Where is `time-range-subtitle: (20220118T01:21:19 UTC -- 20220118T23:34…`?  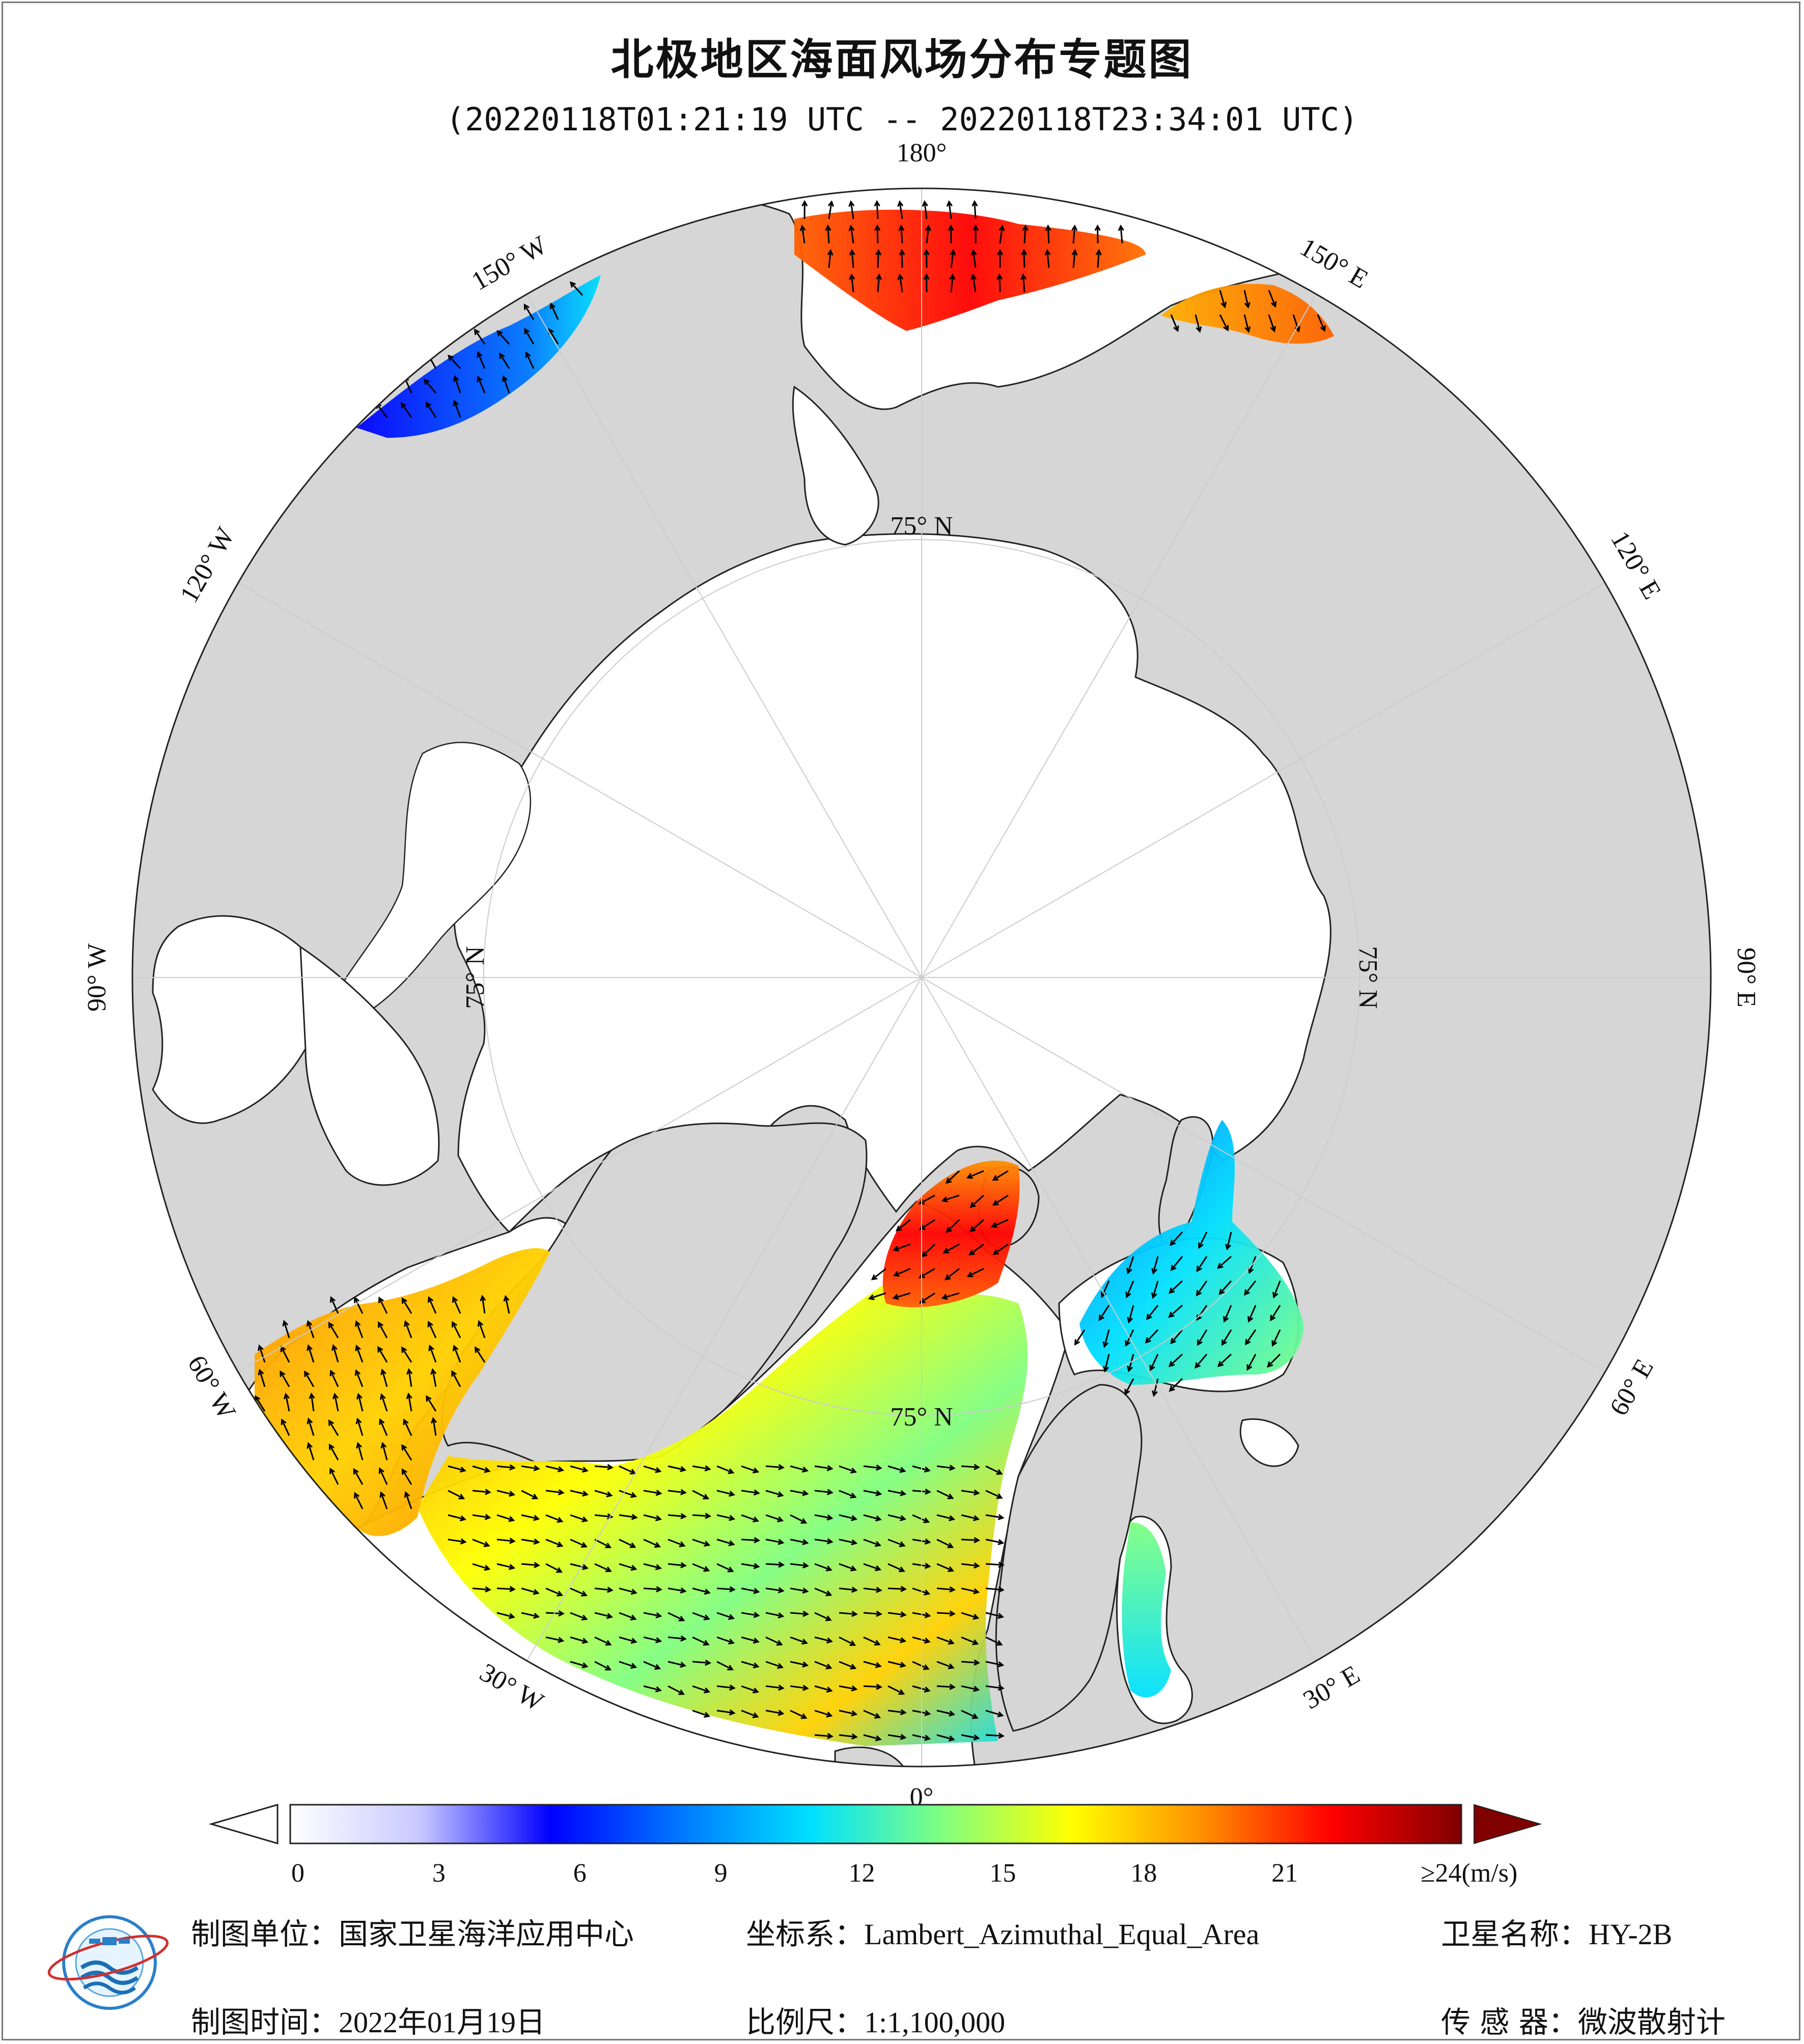 time-range-subtitle: (20220118T01:21:19 UTC -- 20220118T23:34… is located at coordinates (902, 119).